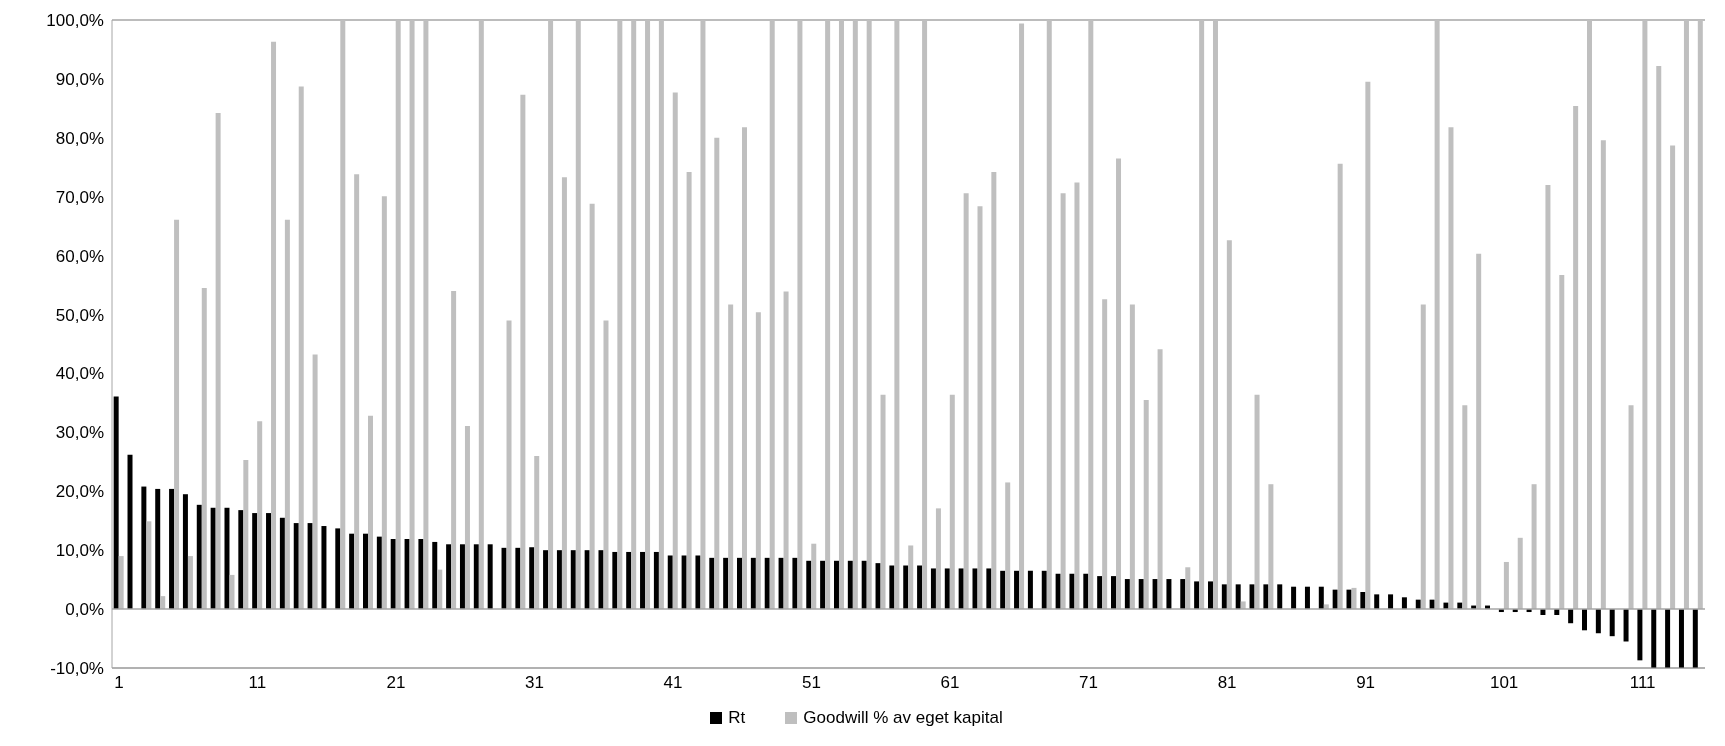 This screenshot has height=746, width=1725. I want to click on x-tick-label: 91, so click(1366, 683).